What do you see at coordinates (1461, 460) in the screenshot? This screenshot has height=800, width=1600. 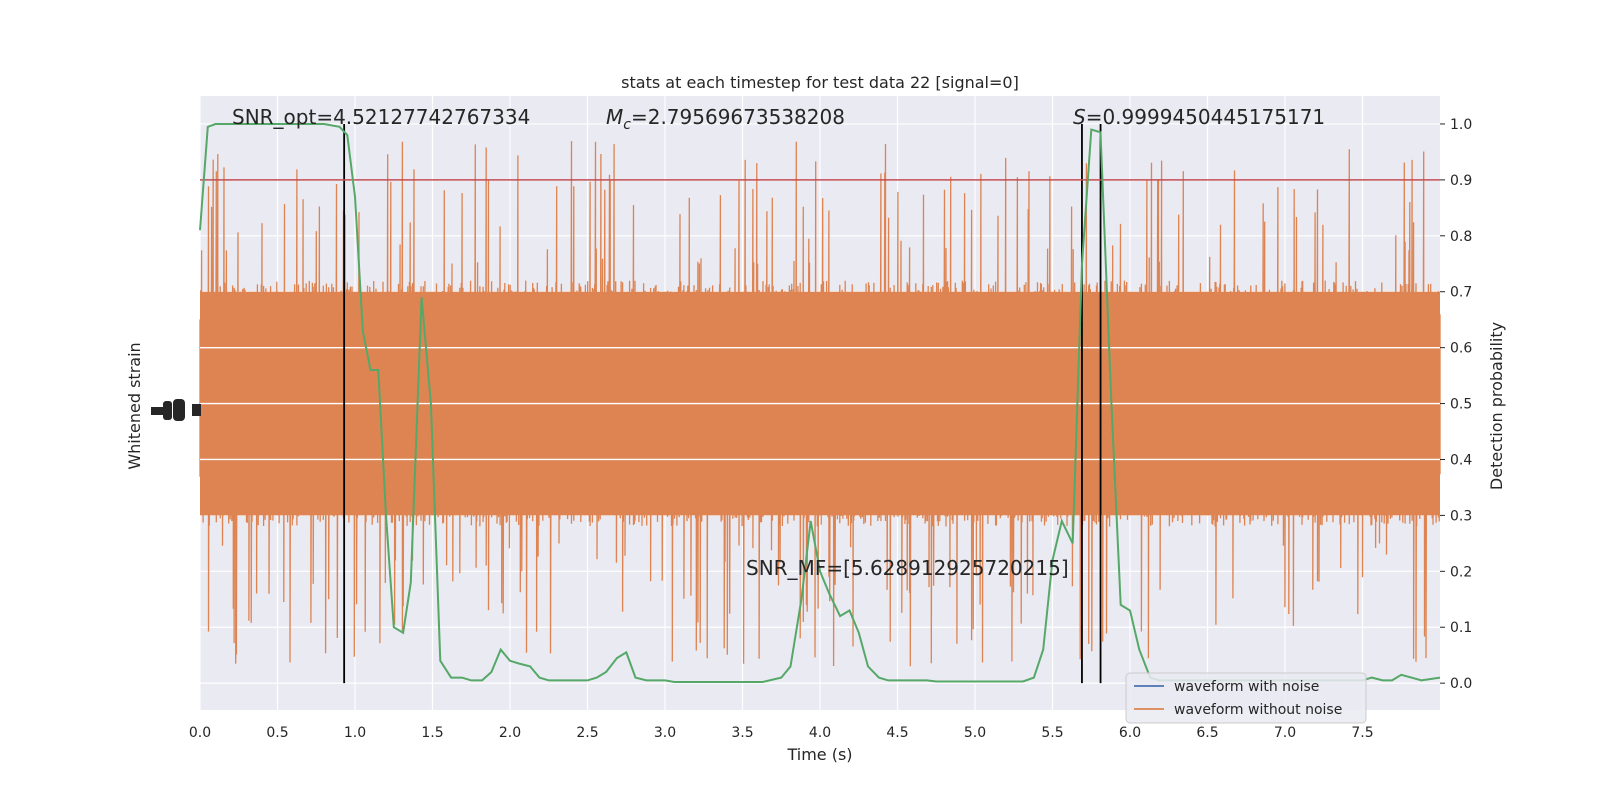 I see `y-tick-label: 0.4` at bounding box center [1461, 460].